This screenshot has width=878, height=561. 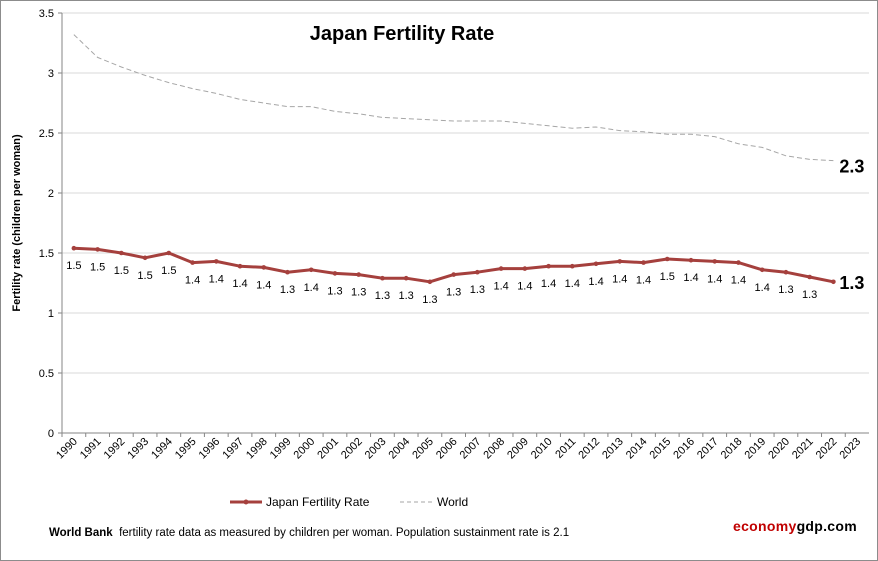 I want to click on legend-japan-label: Japan Fertility Rate, so click(x=318, y=502).